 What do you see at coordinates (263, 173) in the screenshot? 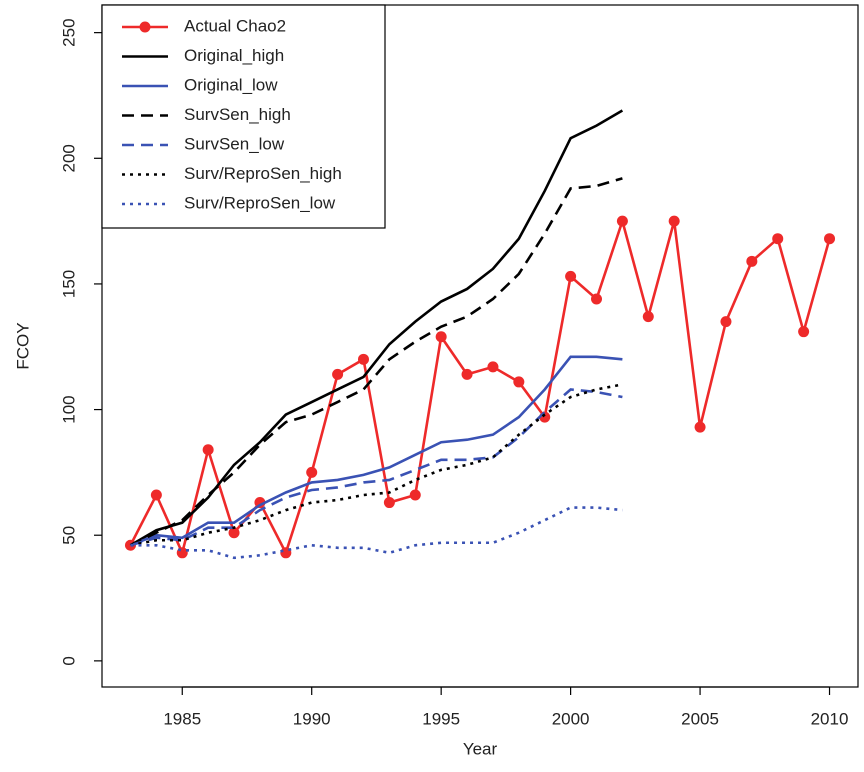
I see `legend-label: Surv/ReproSen_high` at bounding box center [263, 173].